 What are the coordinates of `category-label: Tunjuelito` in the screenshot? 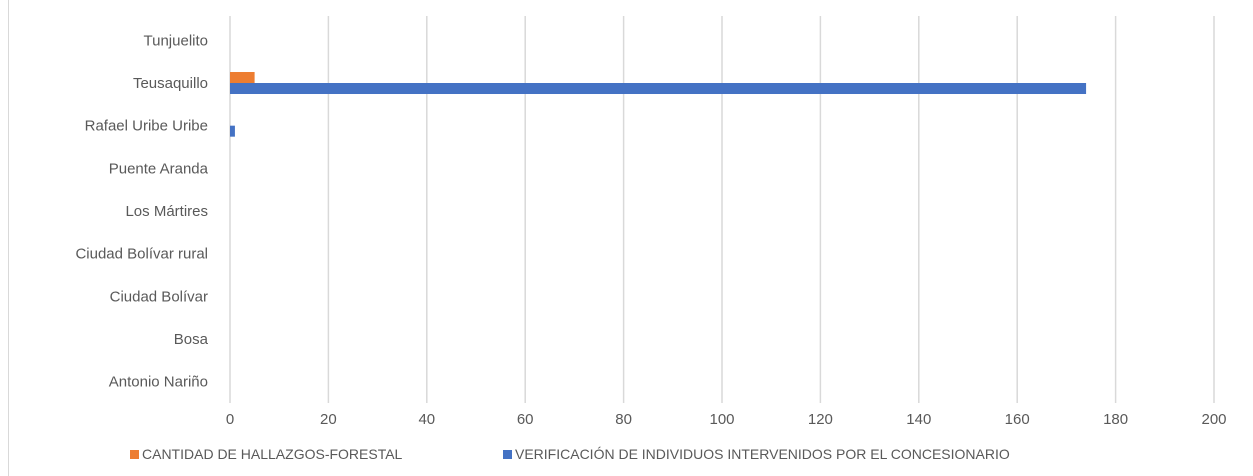 It's located at (176, 40).